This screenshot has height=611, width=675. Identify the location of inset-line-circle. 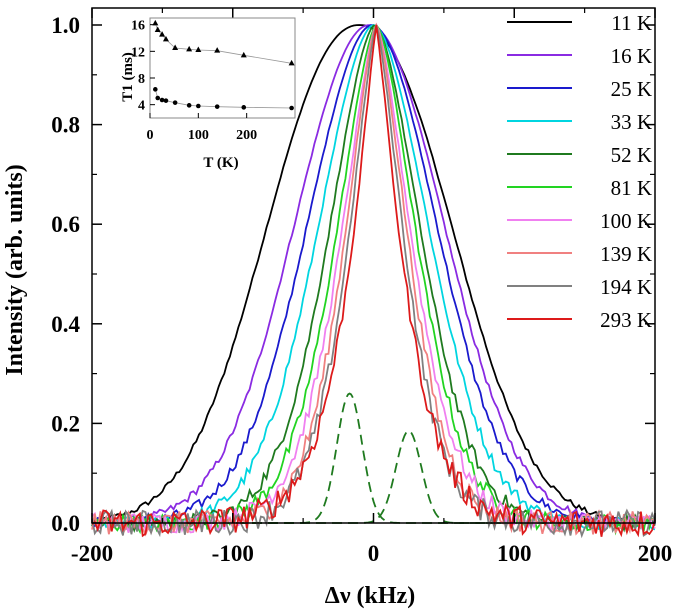
(223, 99).